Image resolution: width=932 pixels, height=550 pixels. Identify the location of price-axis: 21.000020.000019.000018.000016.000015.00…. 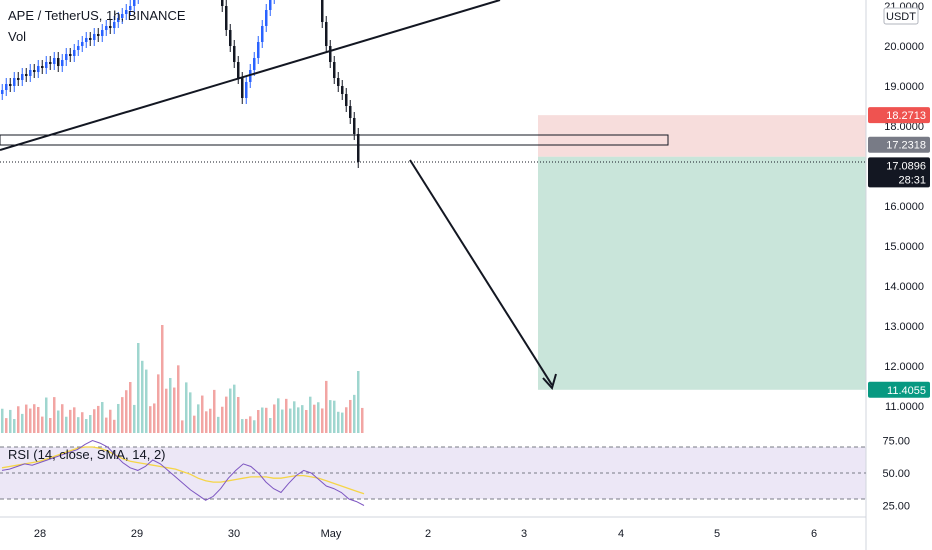
(904, 207).